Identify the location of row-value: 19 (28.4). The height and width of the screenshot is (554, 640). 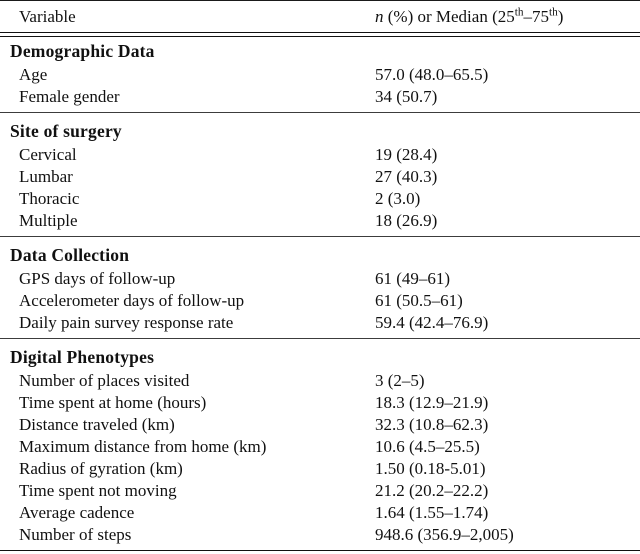
(406, 154).